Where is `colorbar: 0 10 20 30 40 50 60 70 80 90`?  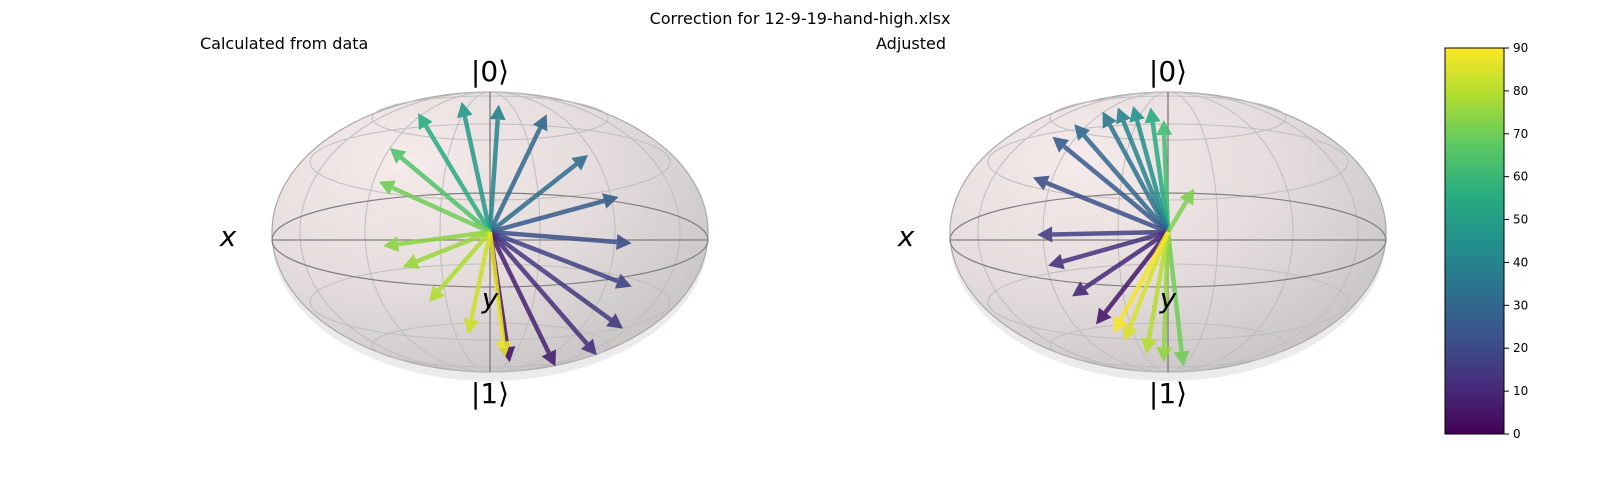
colorbar: 0 10 20 30 40 50 60 70 80 90 is located at coordinates (1486, 241).